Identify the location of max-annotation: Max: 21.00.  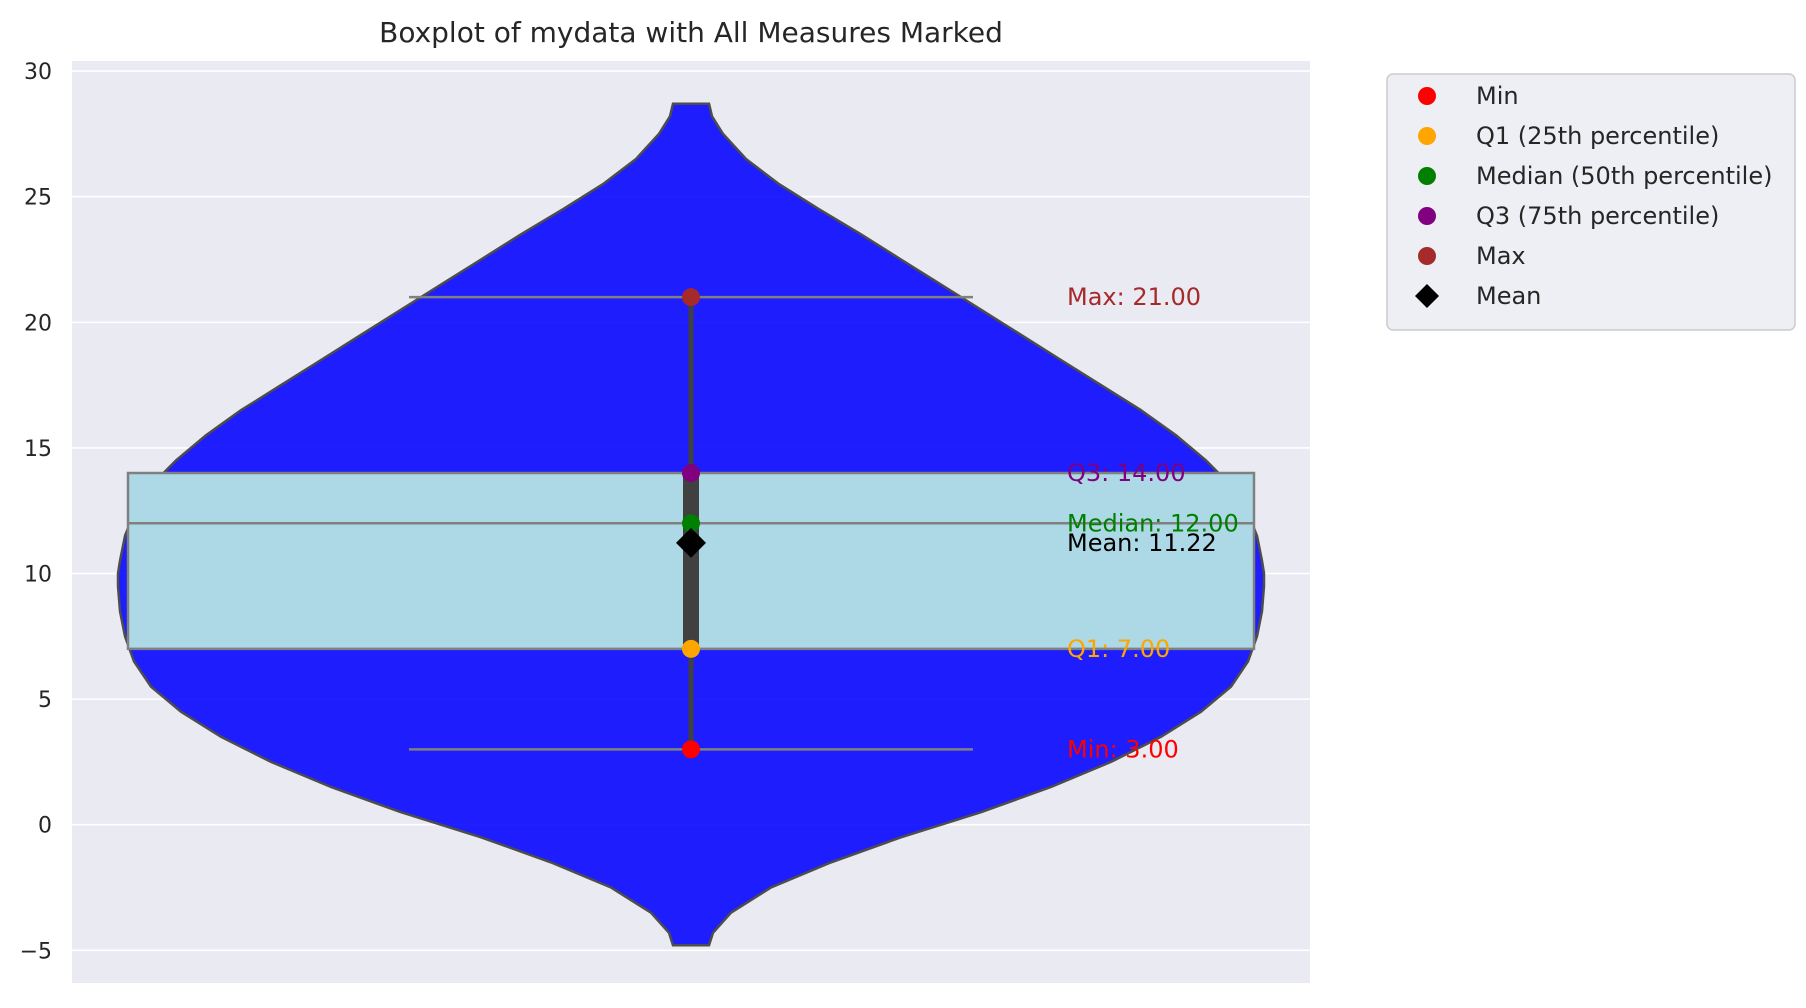
(1134, 297).